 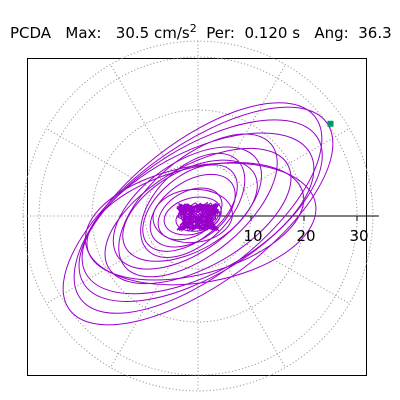 I want to click on tick-labels: 10 20 30, so click(x=305, y=236).